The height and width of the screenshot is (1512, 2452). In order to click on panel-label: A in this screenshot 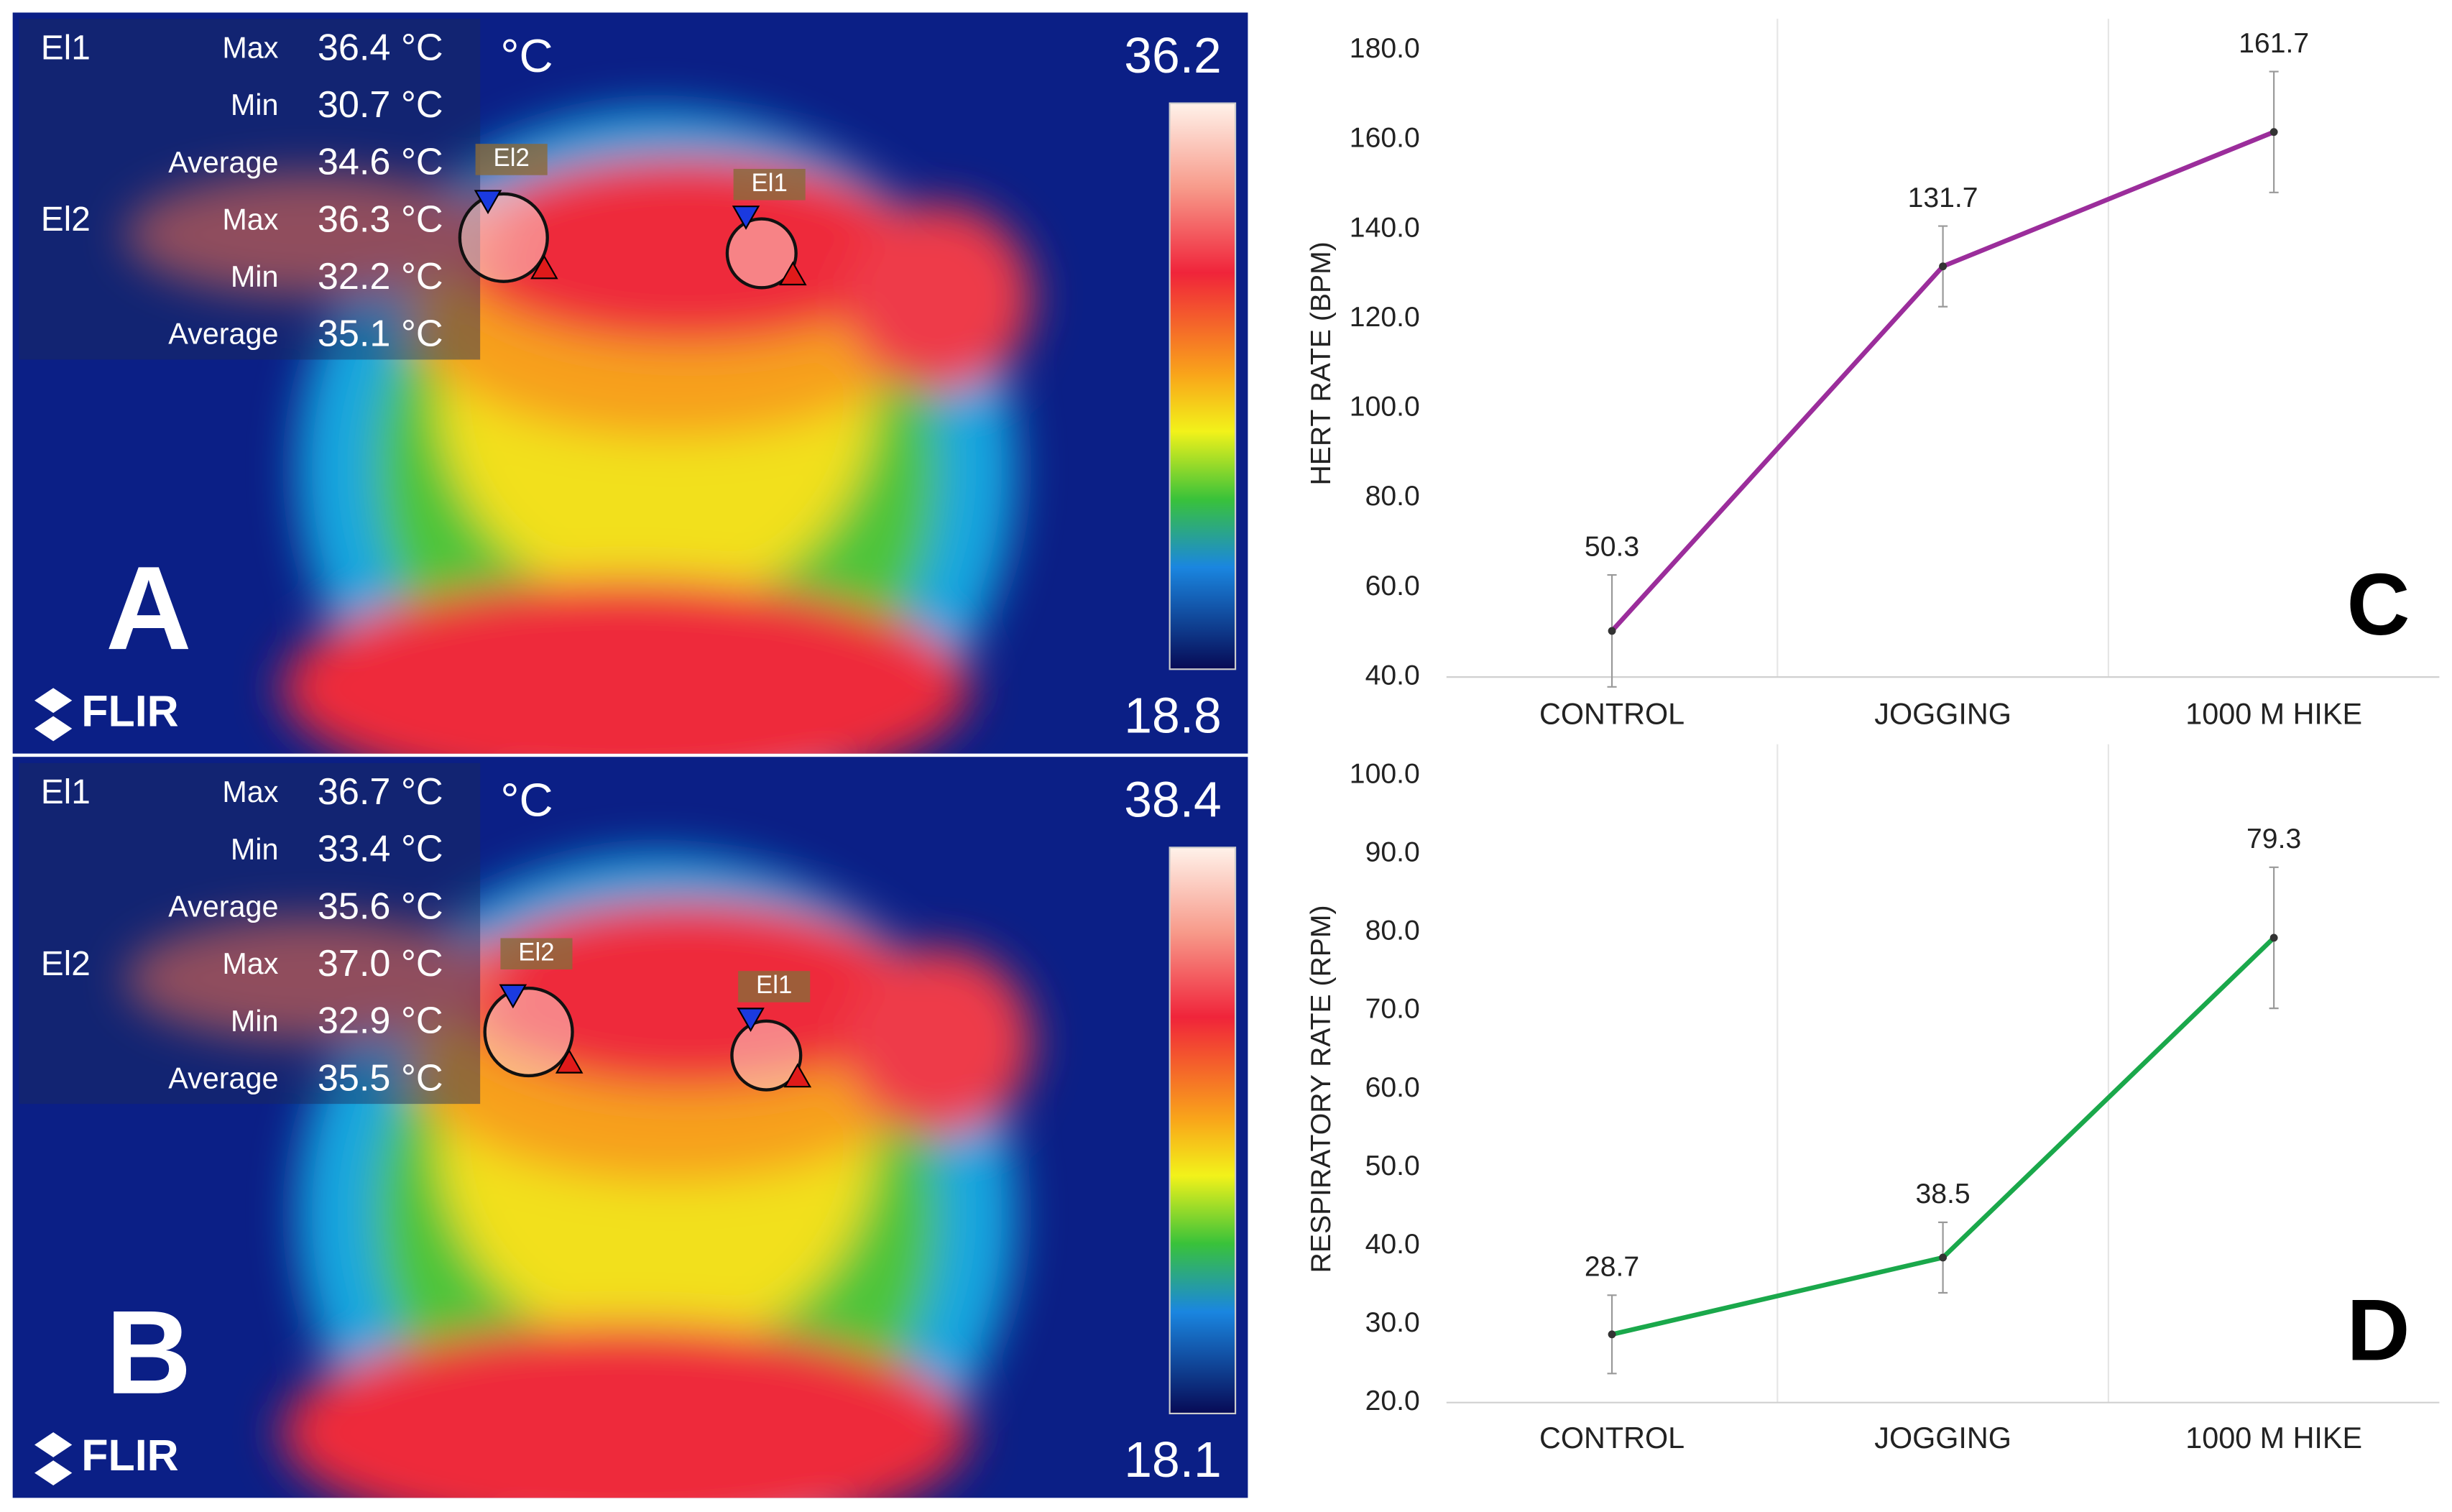, I will do `click(148, 608)`.